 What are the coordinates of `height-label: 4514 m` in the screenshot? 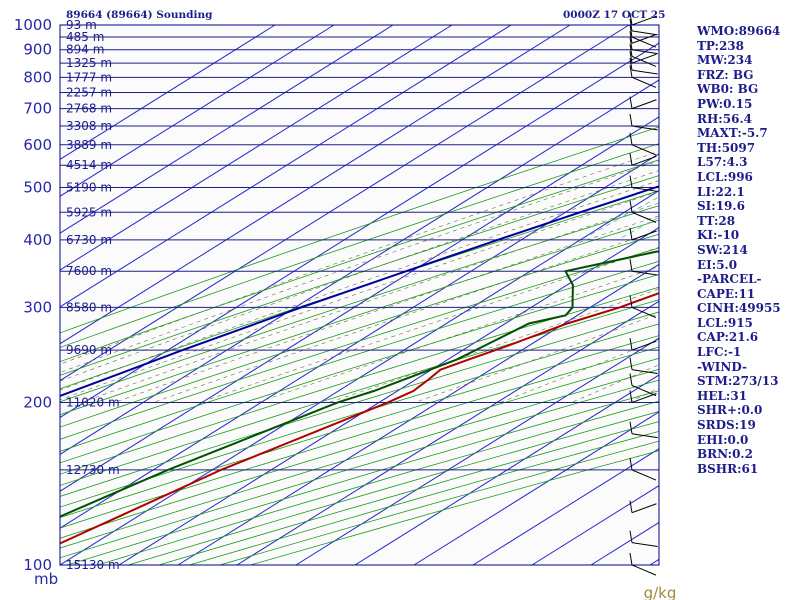 It's located at (89, 165).